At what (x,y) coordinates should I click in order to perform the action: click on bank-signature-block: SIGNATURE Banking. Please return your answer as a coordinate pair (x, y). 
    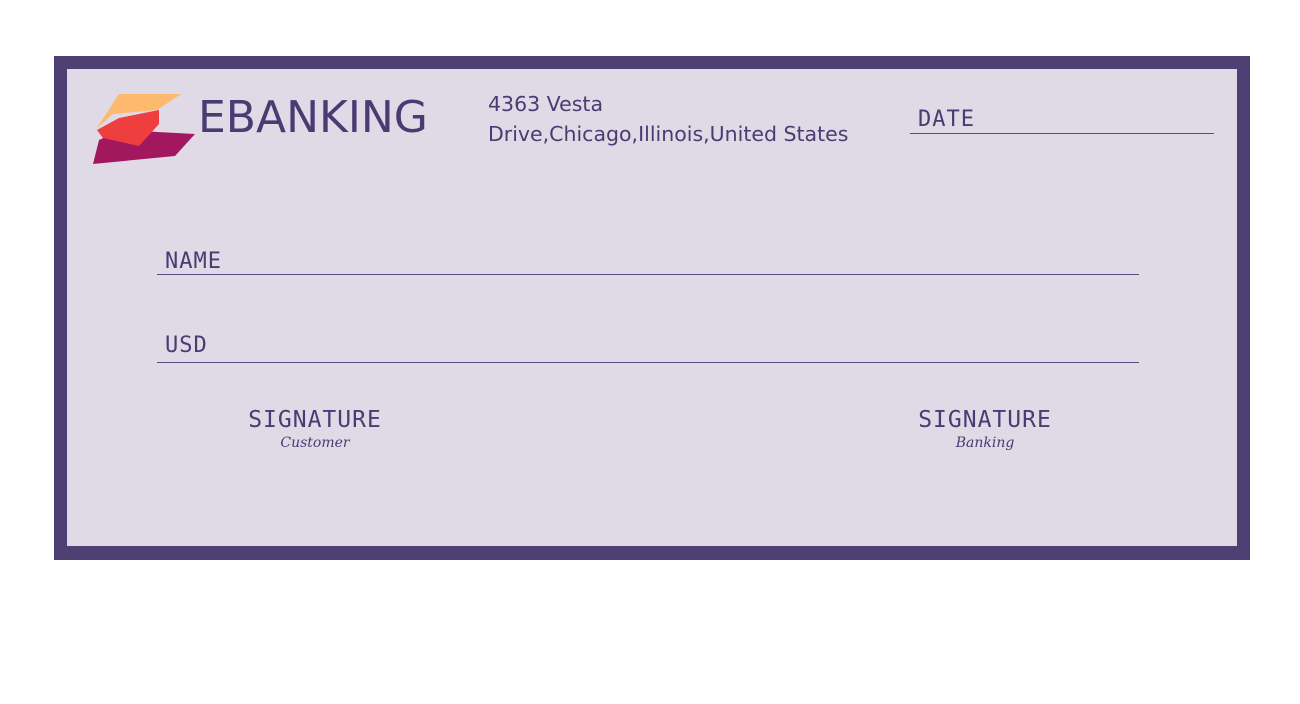
    Looking at the image, I should click on (985, 429).